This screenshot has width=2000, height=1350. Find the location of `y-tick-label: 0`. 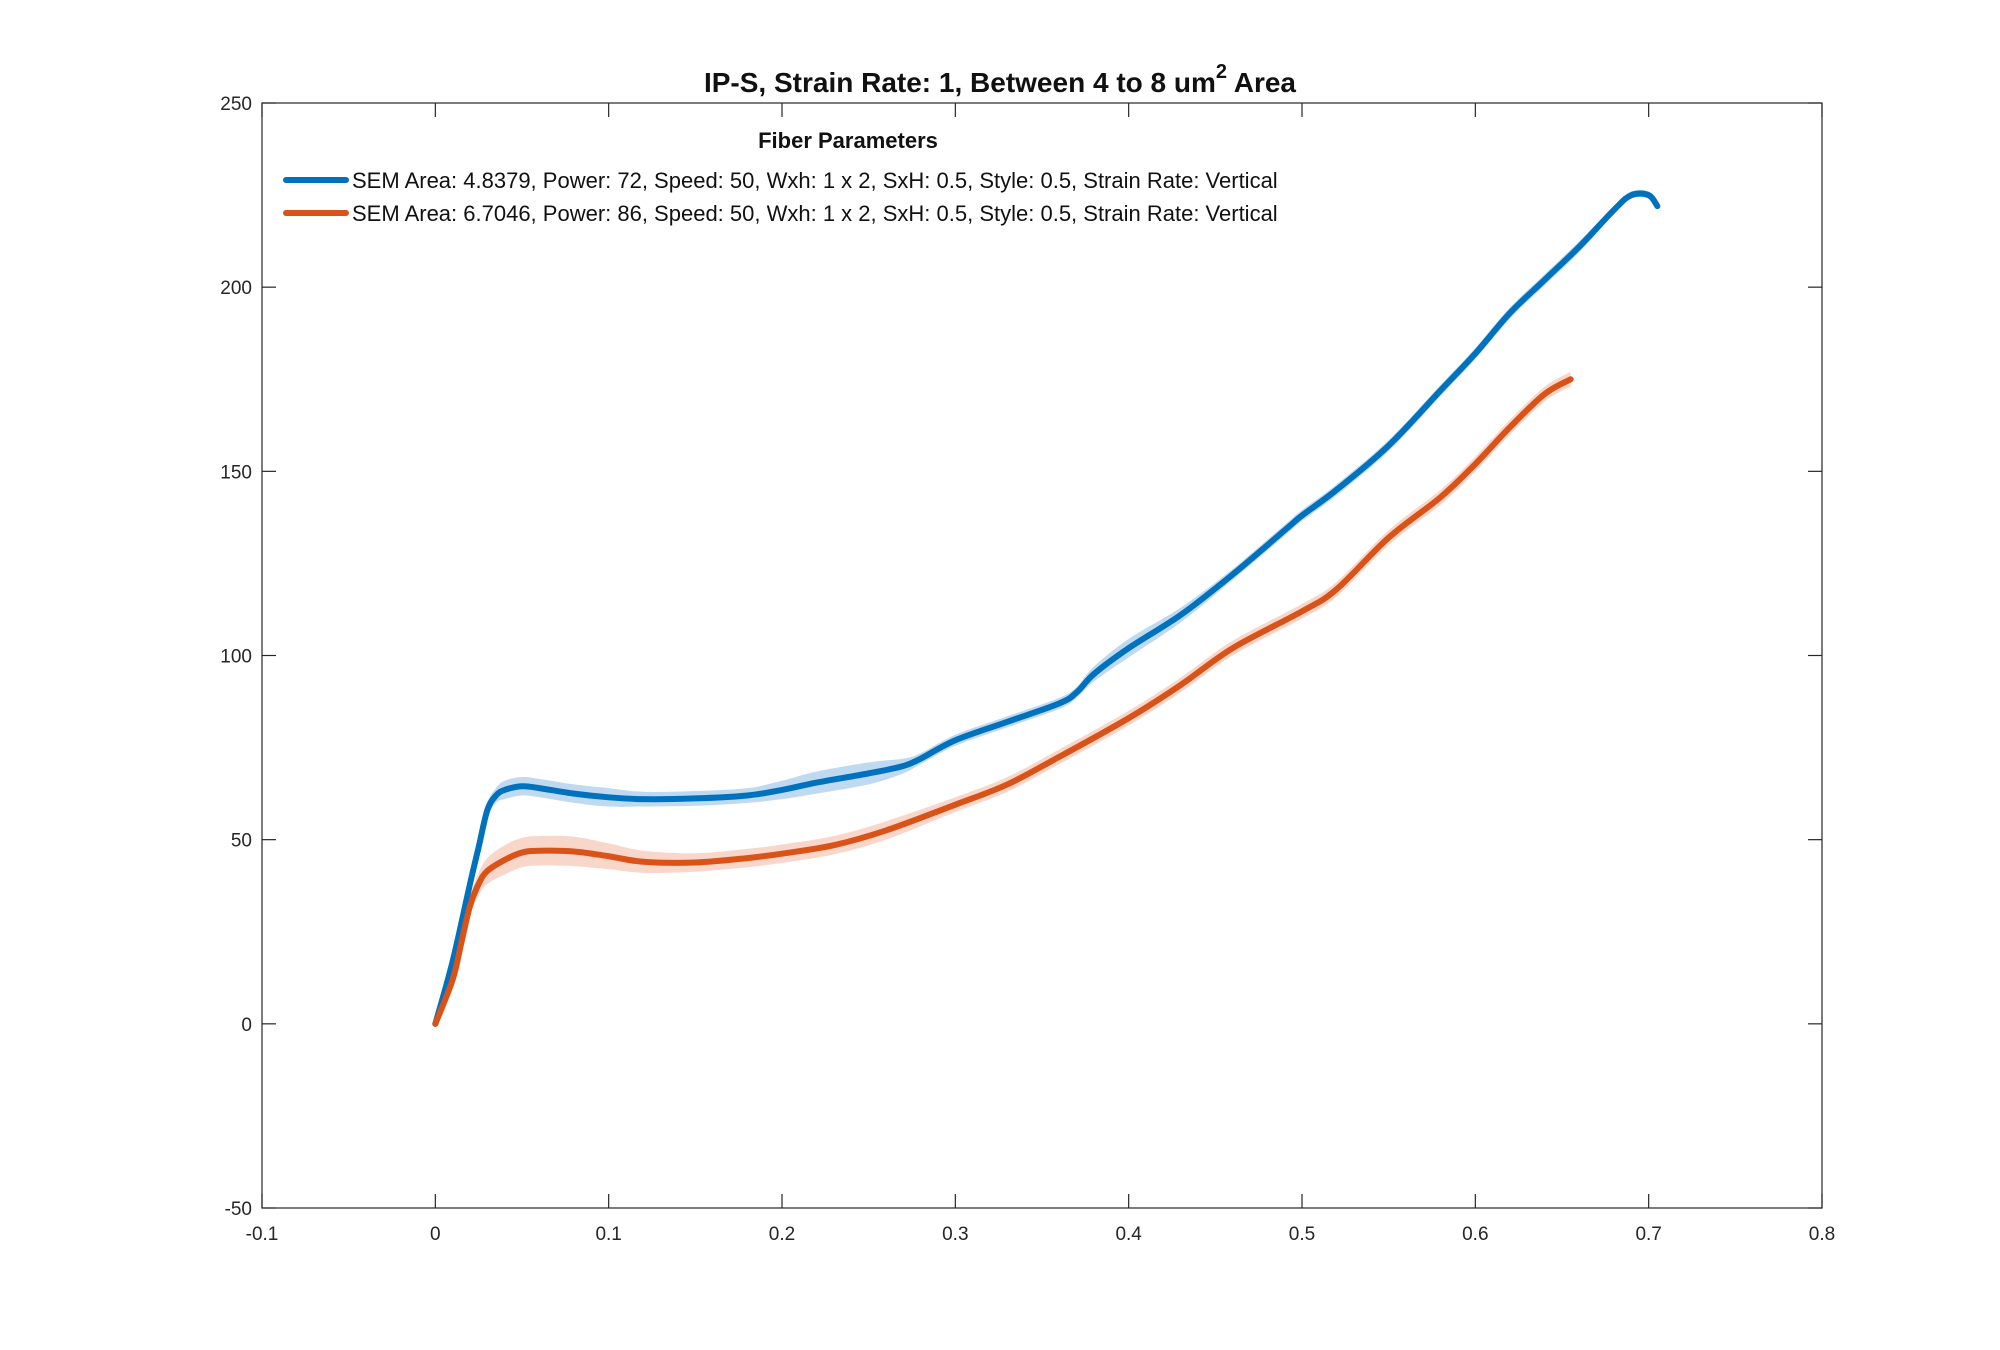

y-tick-label: 0 is located at coordinates (246, 1025).